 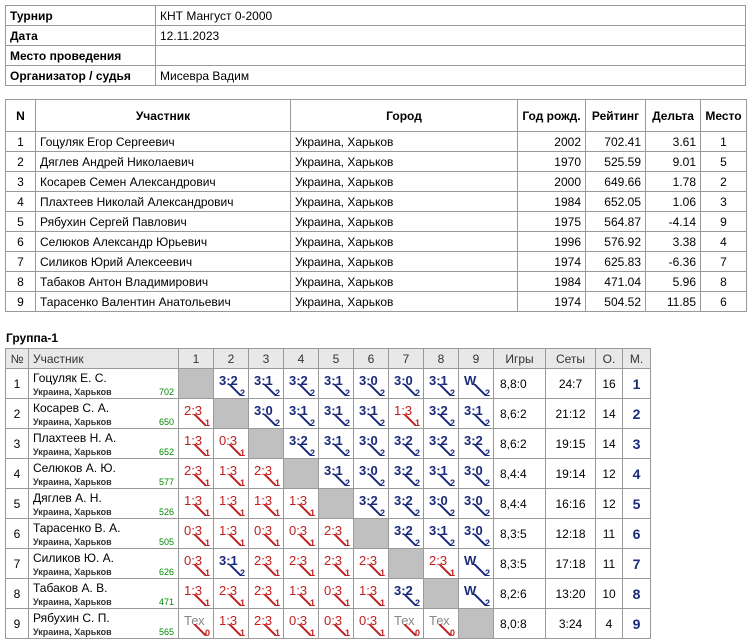 What do you see at coordinates (103, 503) in the screenshot?
I see `player-cell: Дяглев А. Н. Украина, Харьков 526` at bounding box center [103, 503].